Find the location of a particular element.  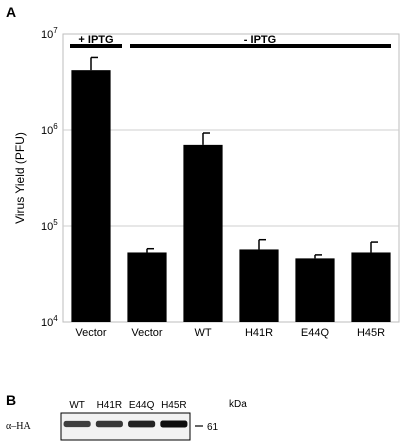

y-axis-label: Virus Yield (PFU) is located at coordinates (20, 178).